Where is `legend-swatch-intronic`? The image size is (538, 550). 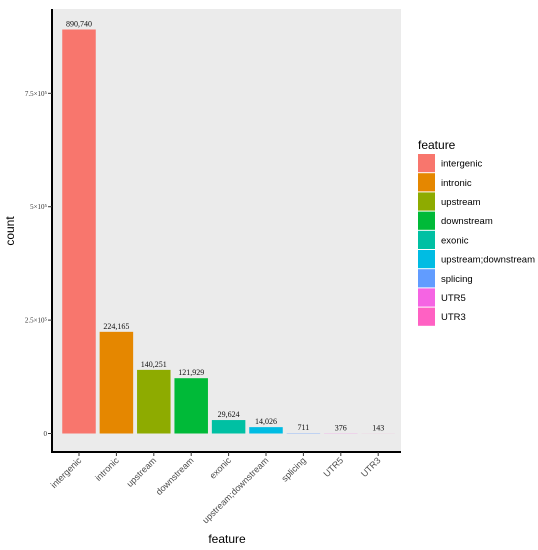
legend-swatch-intronic is located at coordinates (426, 182).